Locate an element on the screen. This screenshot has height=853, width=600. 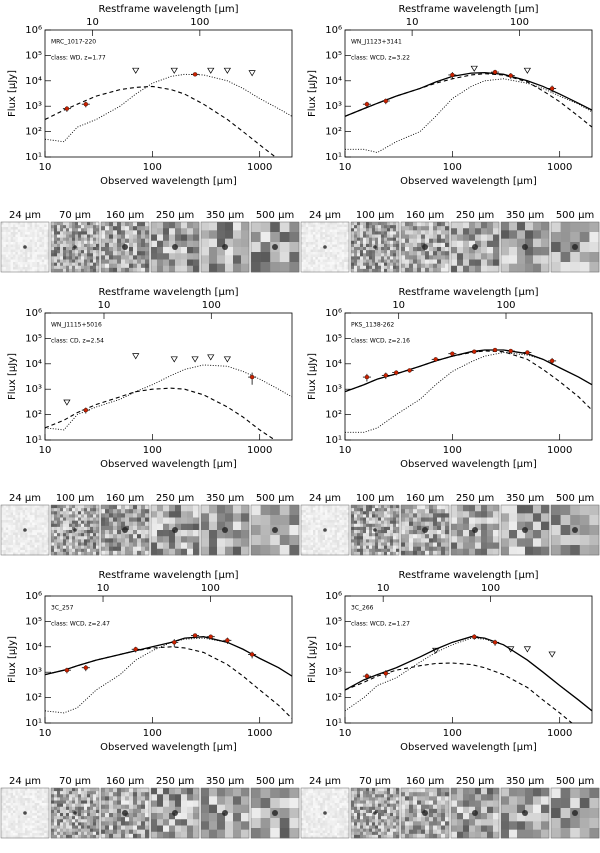
cutout-frame is located at coordinates (275, 247).